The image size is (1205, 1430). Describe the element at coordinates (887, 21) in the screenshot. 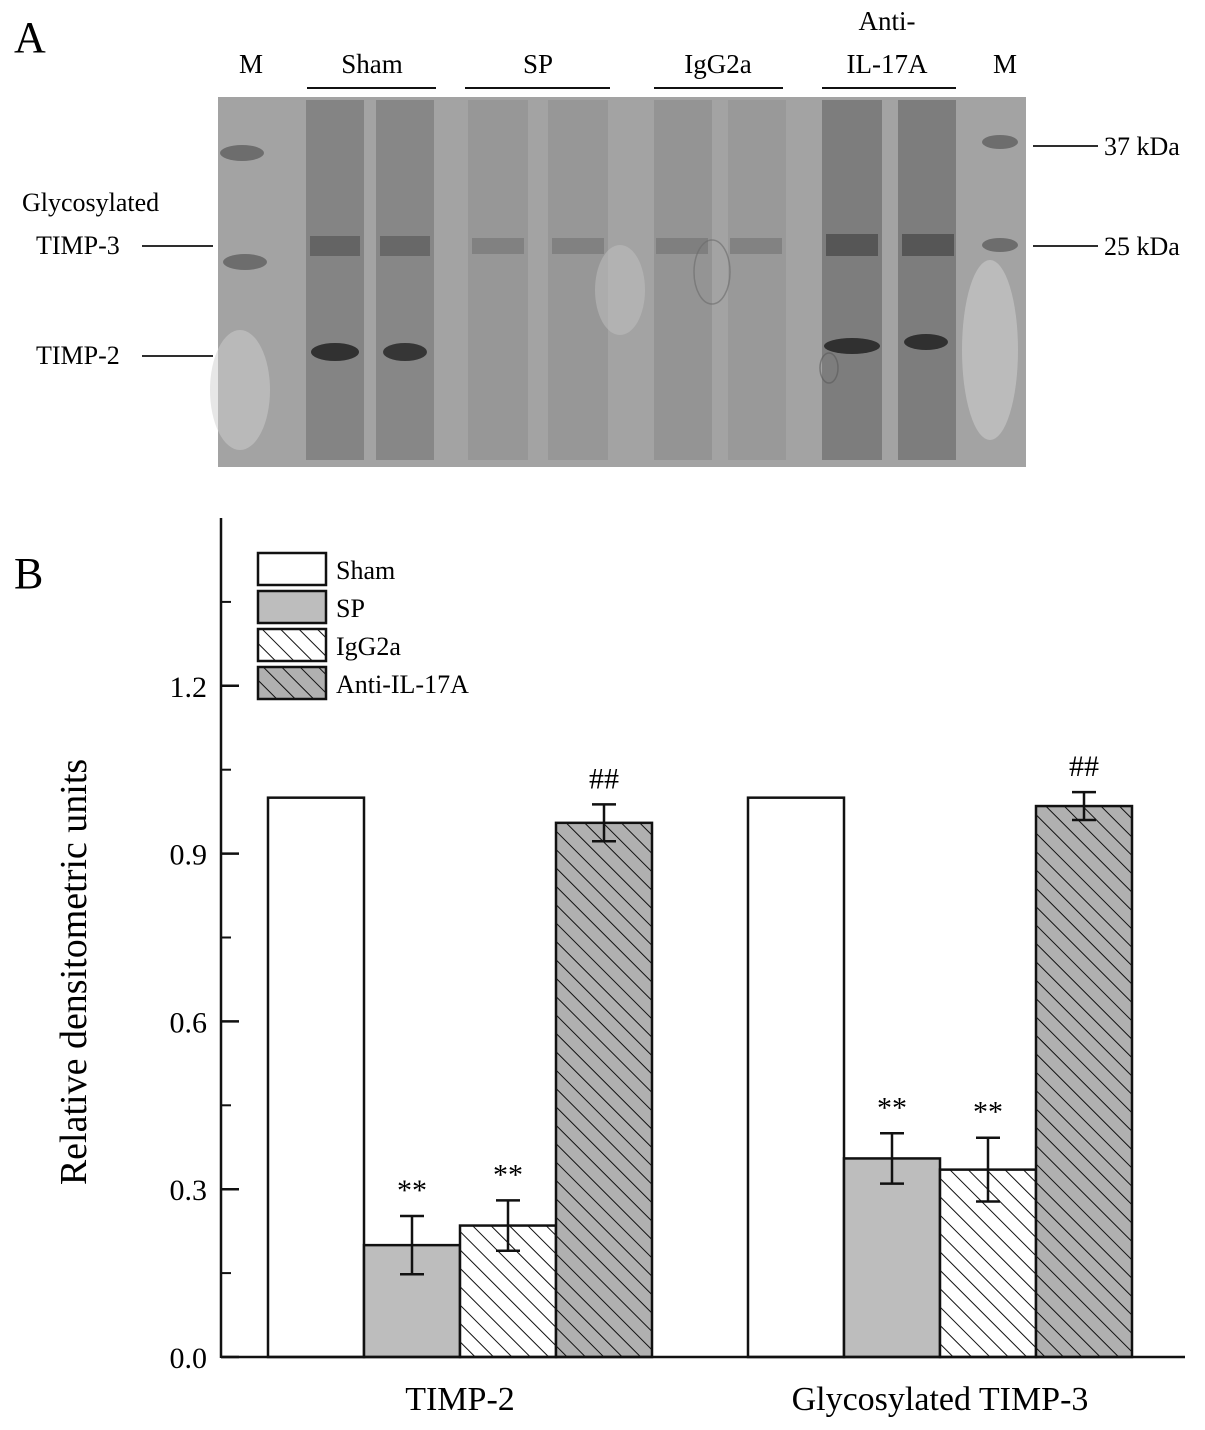

I see `group-label-anti-line1: Anti-` at that location.